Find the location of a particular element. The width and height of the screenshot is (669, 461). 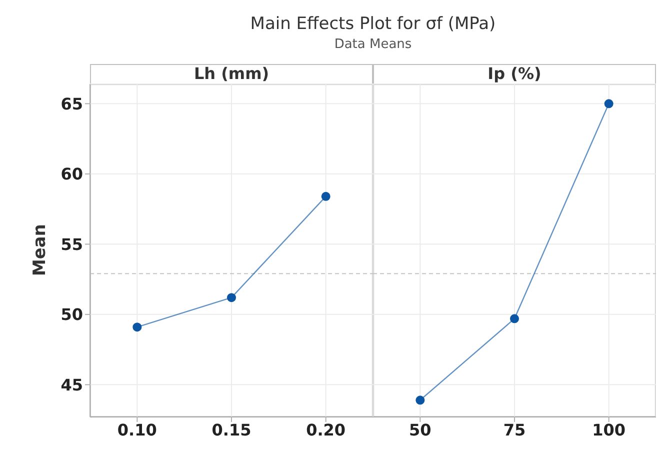

y-tick-label: 50 is located at coordinates (71, 314).